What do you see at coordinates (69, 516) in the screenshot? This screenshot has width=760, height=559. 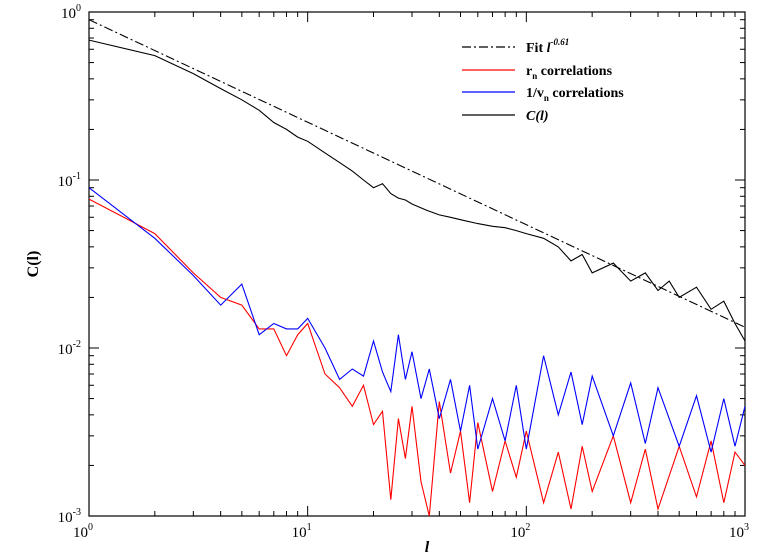 I see `y-tick-label: 10⁻³` at bounding box center [69, 516].